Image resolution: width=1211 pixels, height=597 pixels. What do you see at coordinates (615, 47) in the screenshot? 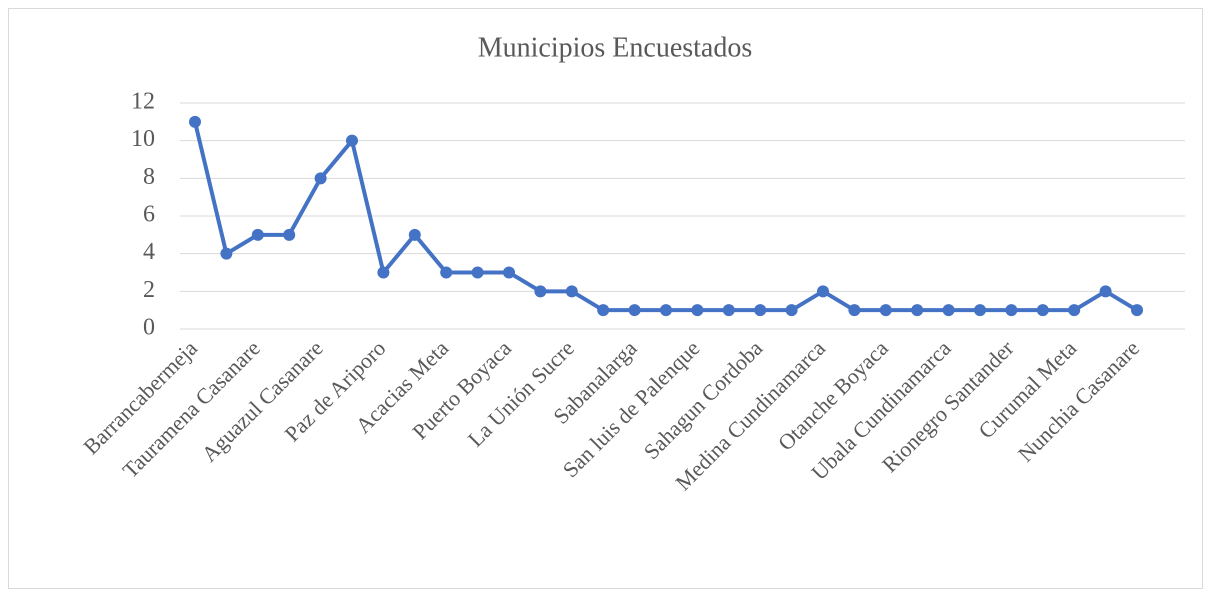
I see `chart-title: Municipios Encuestados` at bounding box center [615, 47].